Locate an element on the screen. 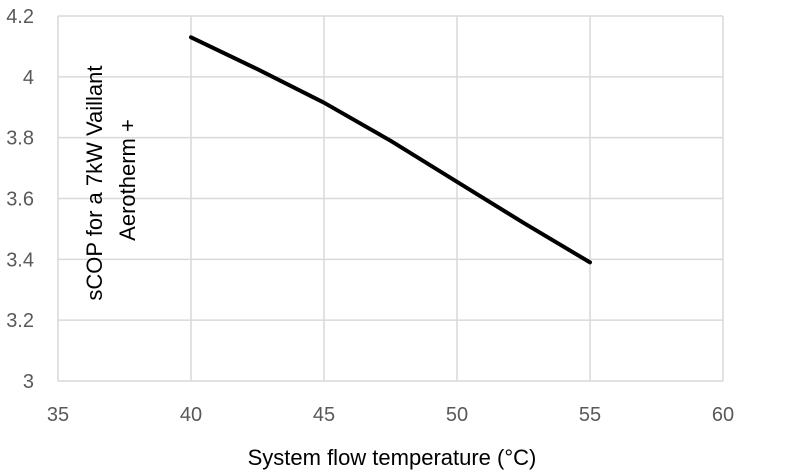 This screenshot has height=476, width=800. y-tick-label: 4 is located at coordinates (28, 78).